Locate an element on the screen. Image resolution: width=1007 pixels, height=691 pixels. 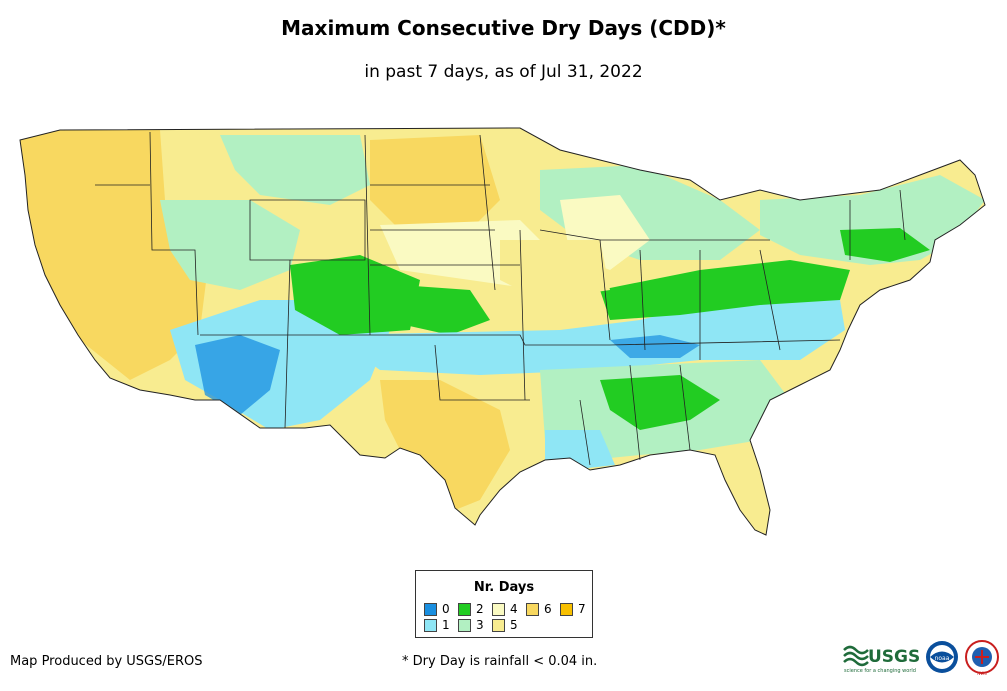
legend-label: 0 is located at coordinates (446, 609).